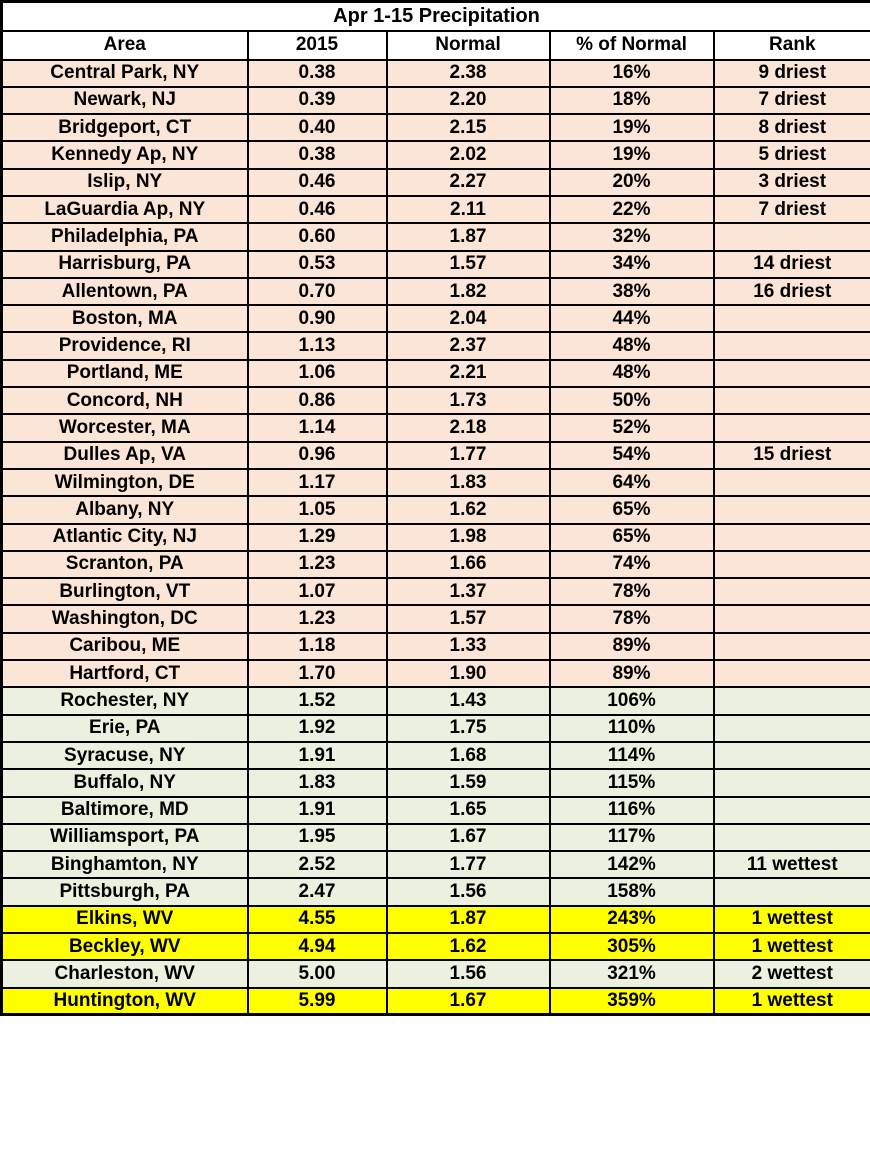 The width and height of the screenshot is (870, 1158). Describe the element at coordinates (435, 865) in the screenshot. I see `table-row: Binghamton, NY 2.52 1.77 142% 11 wettest` at that location.